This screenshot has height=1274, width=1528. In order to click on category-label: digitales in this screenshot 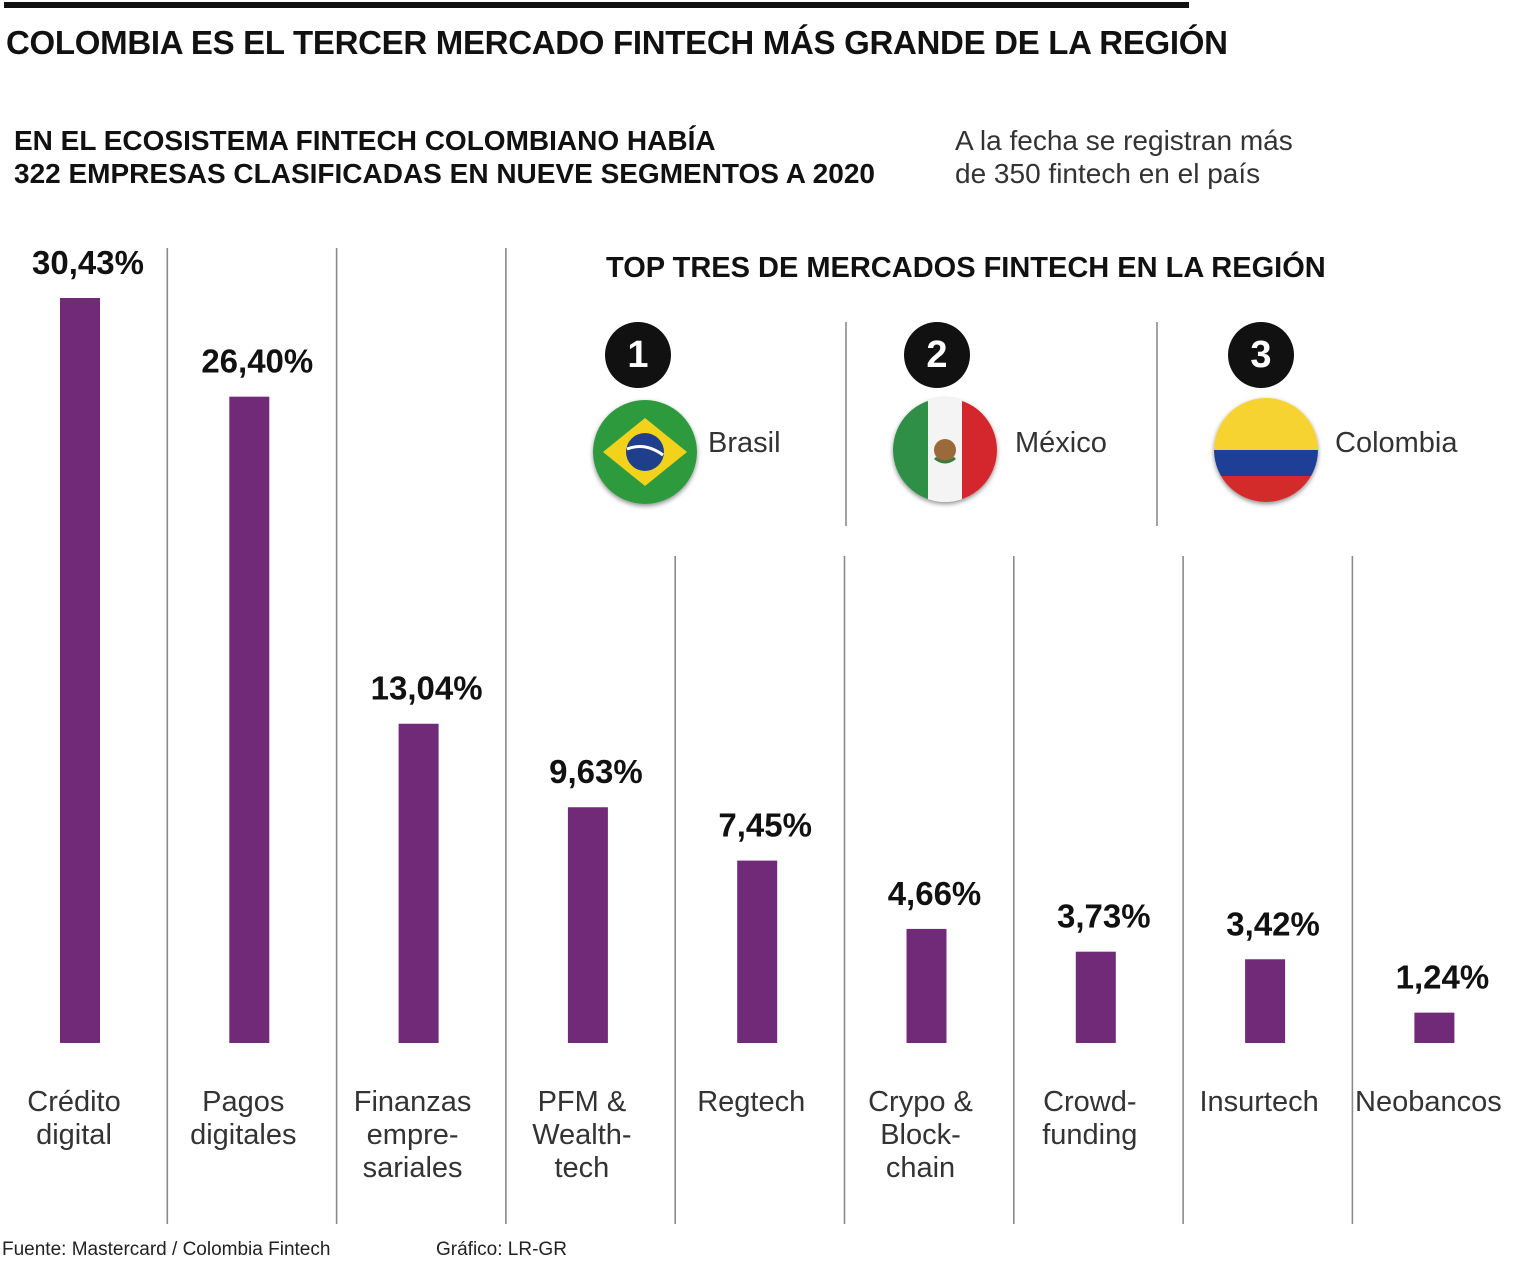, I will do `click(243, 1135)`.